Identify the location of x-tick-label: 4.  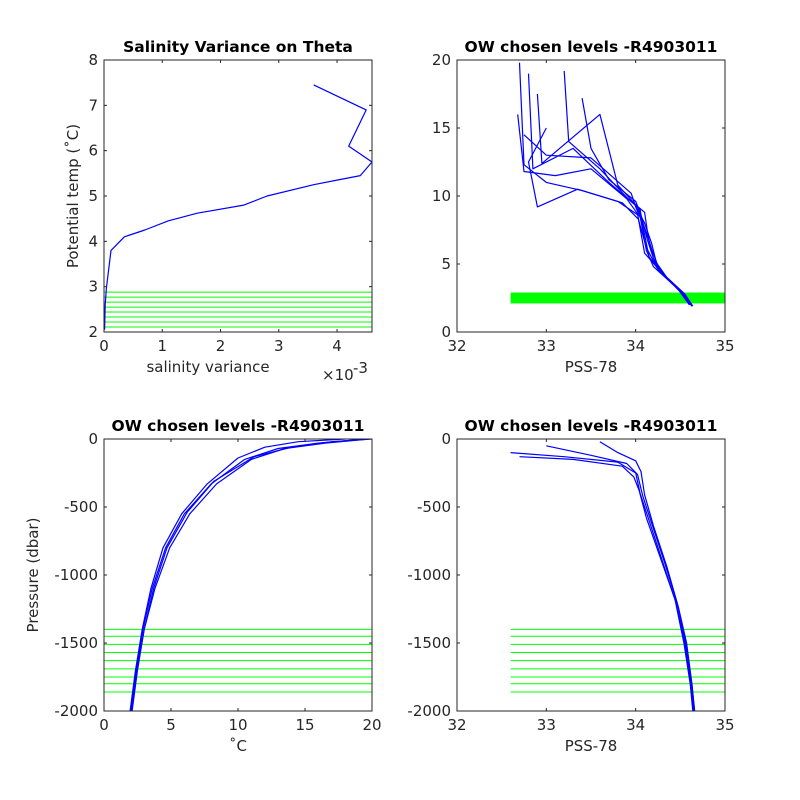
(337, 346).